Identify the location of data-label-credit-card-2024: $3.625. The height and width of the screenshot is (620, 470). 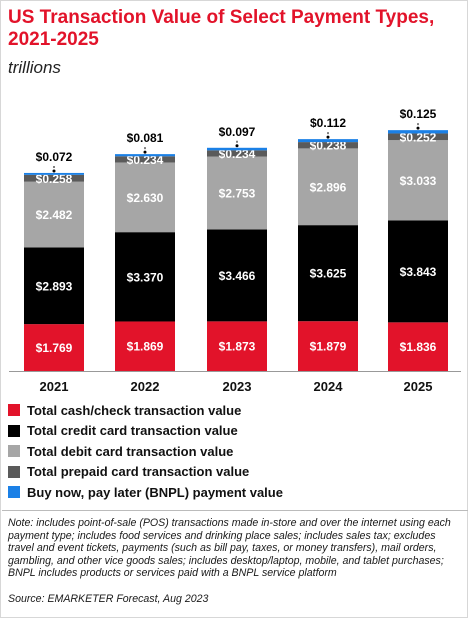
(328, 274).